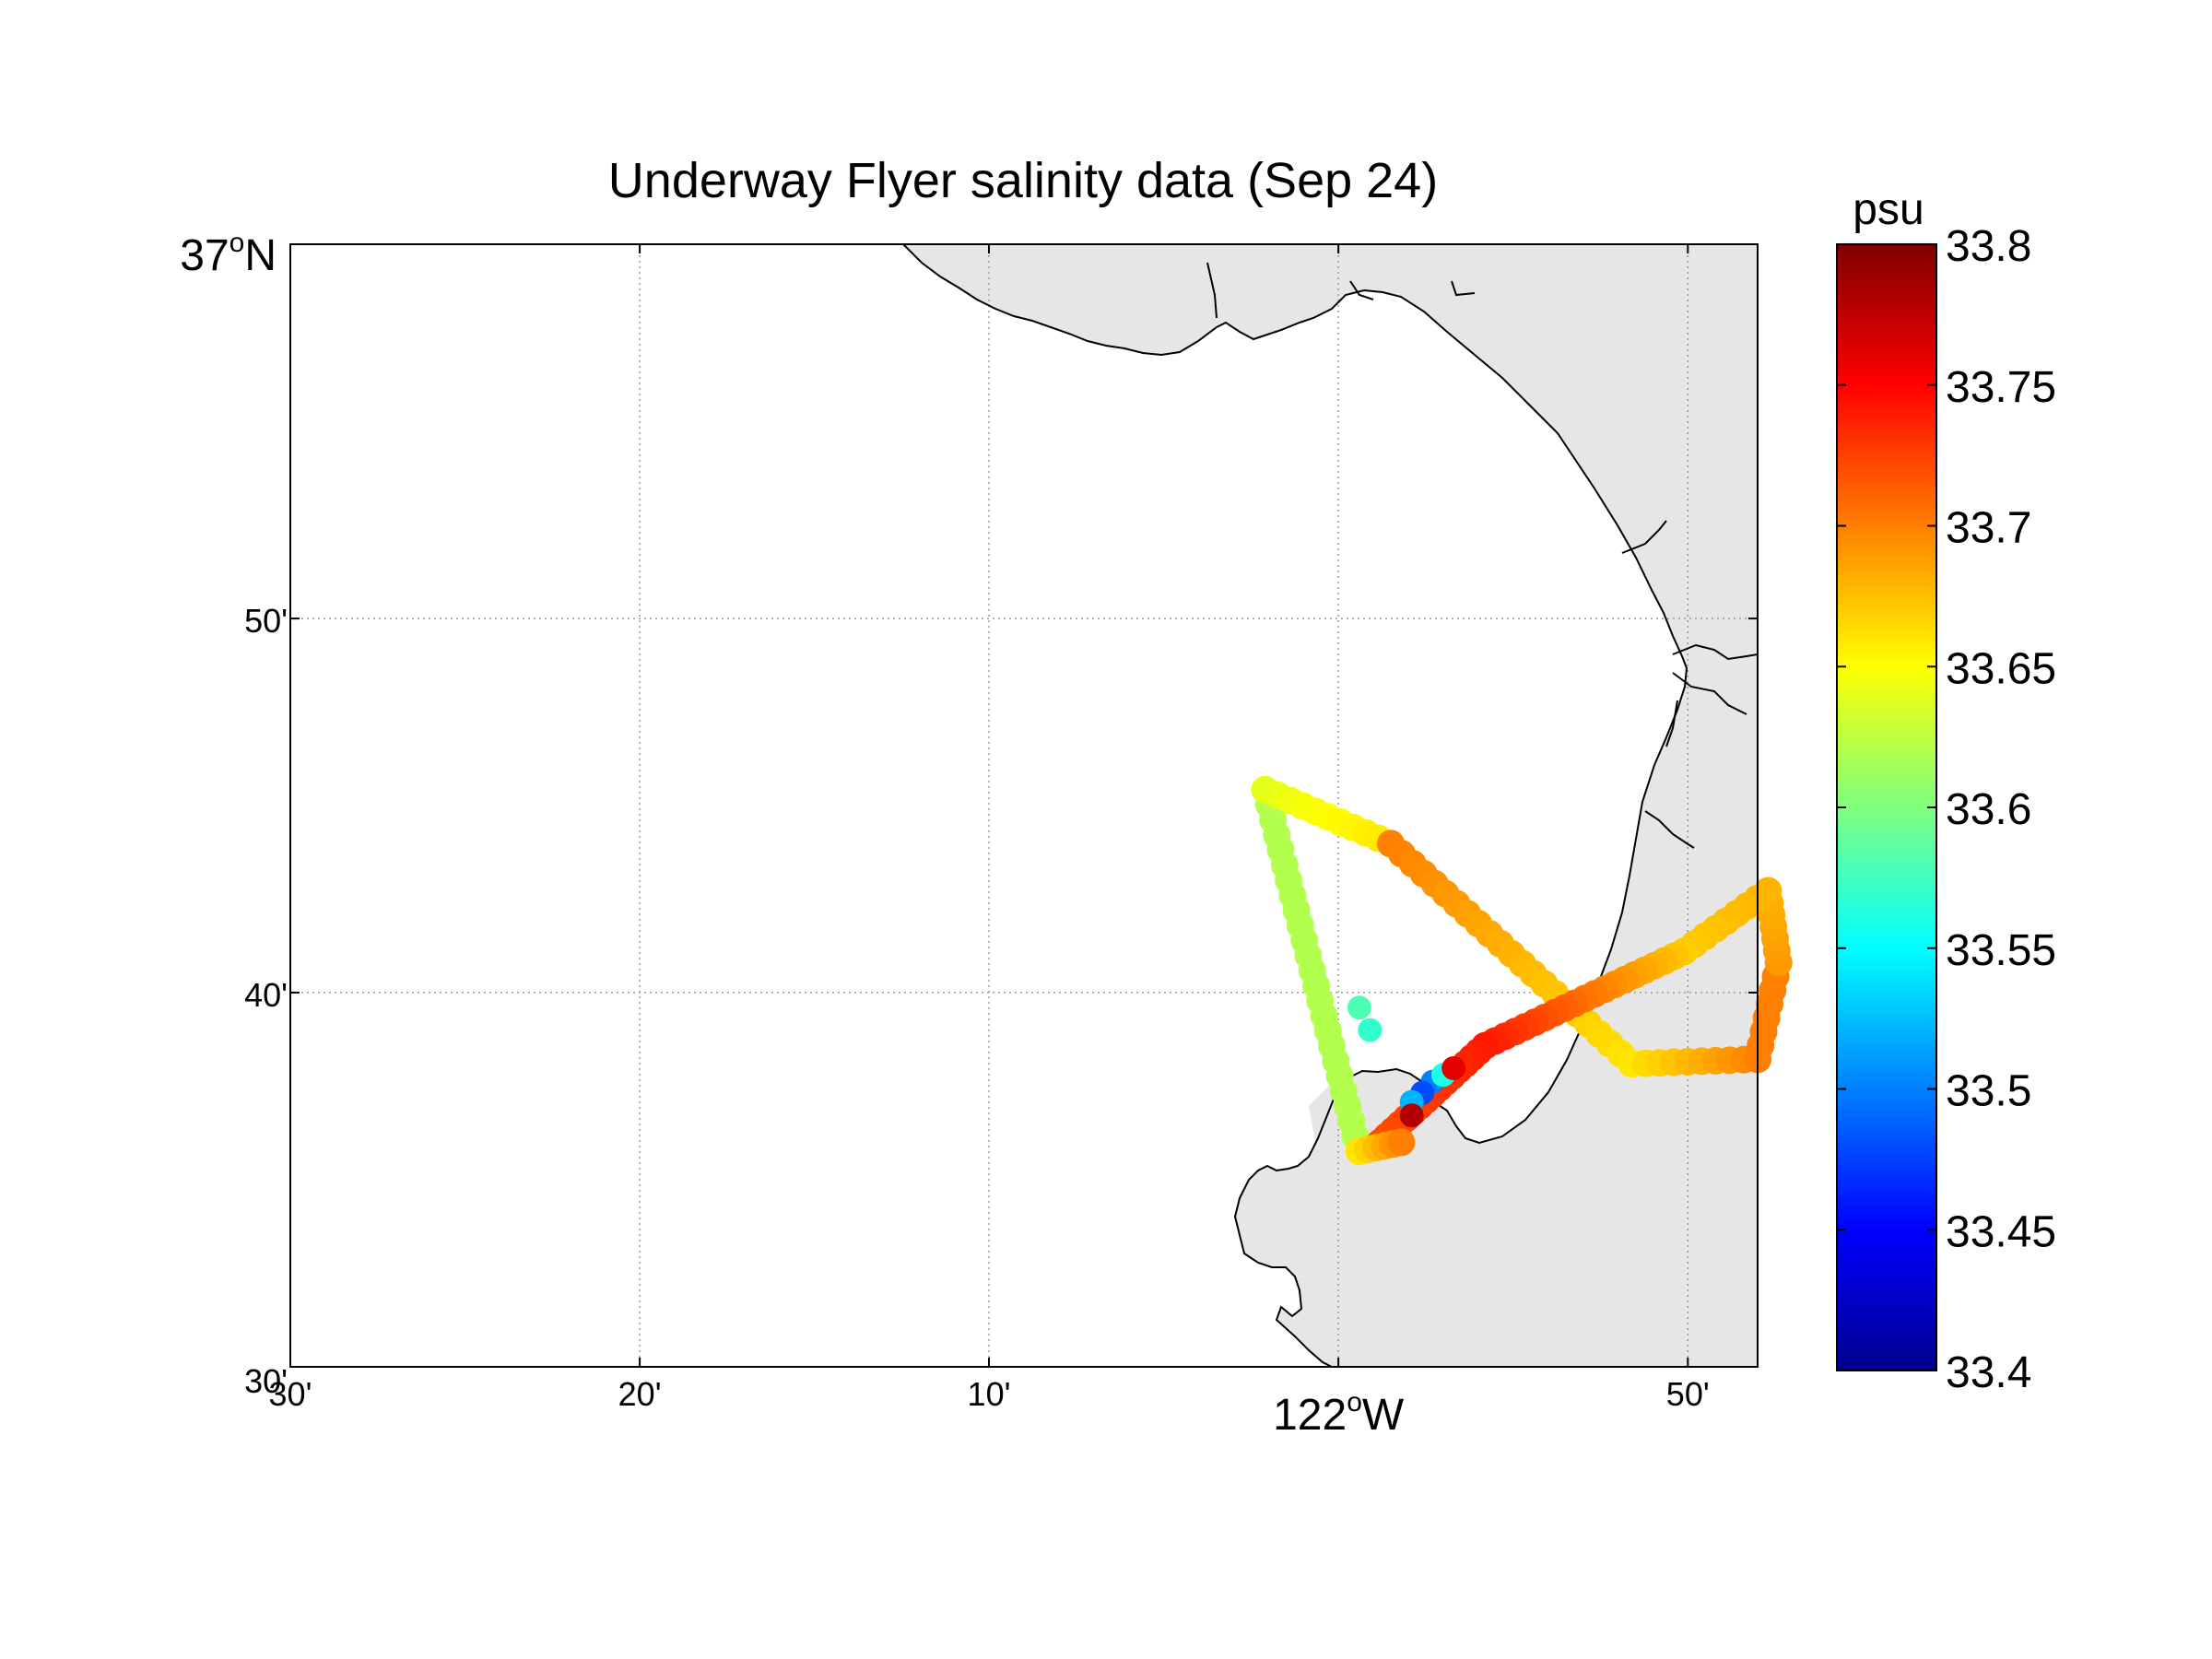  Describe the element at coordinates (1688, 1394) in the screenshot. I see `lon-label: 50'` at that location.